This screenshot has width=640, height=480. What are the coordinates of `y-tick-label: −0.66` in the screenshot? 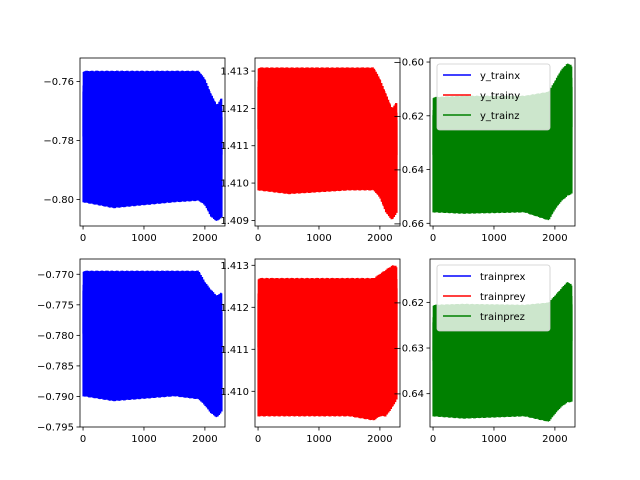 It's located at (408, 224).